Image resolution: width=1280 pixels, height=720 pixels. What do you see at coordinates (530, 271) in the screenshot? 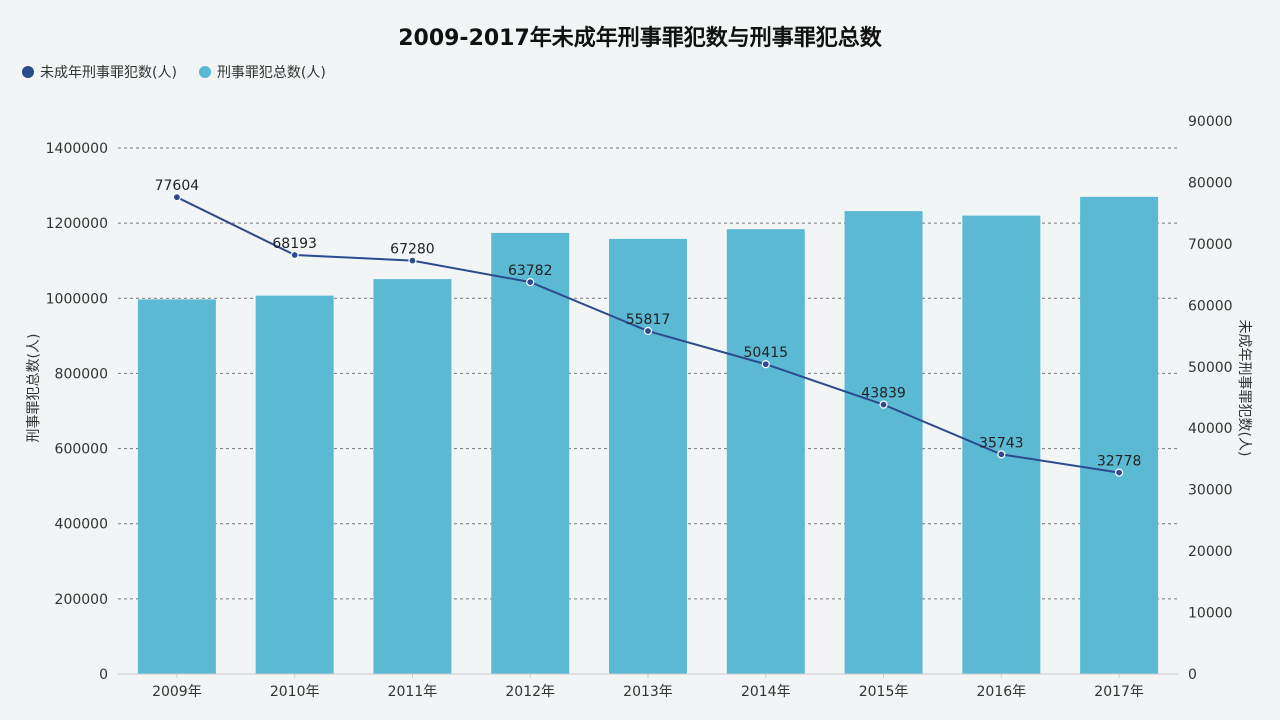
I see `data-label: 63782` at bounding box center [530, 271].